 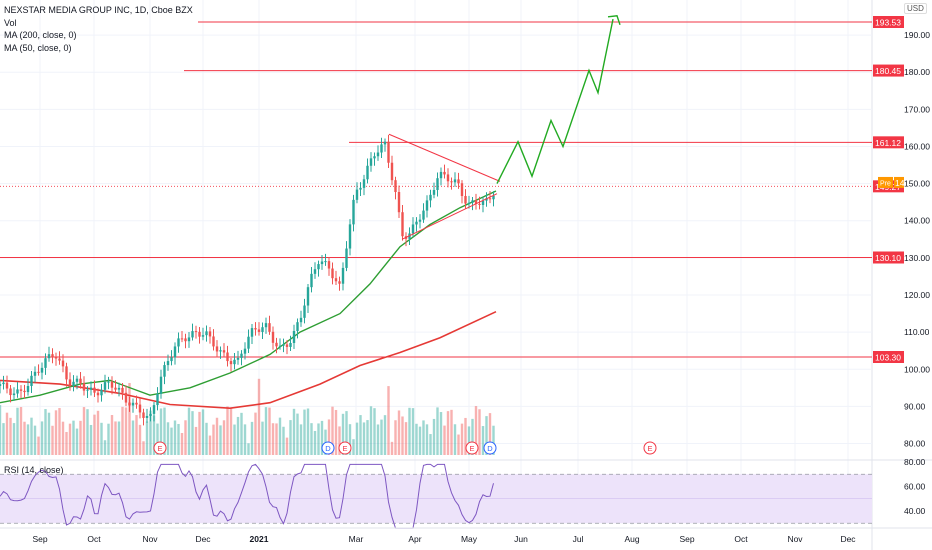 What do you see at coordinates (248, 360) in the screenshot?
I see `ma200-line` at bounding box center [248, 360].